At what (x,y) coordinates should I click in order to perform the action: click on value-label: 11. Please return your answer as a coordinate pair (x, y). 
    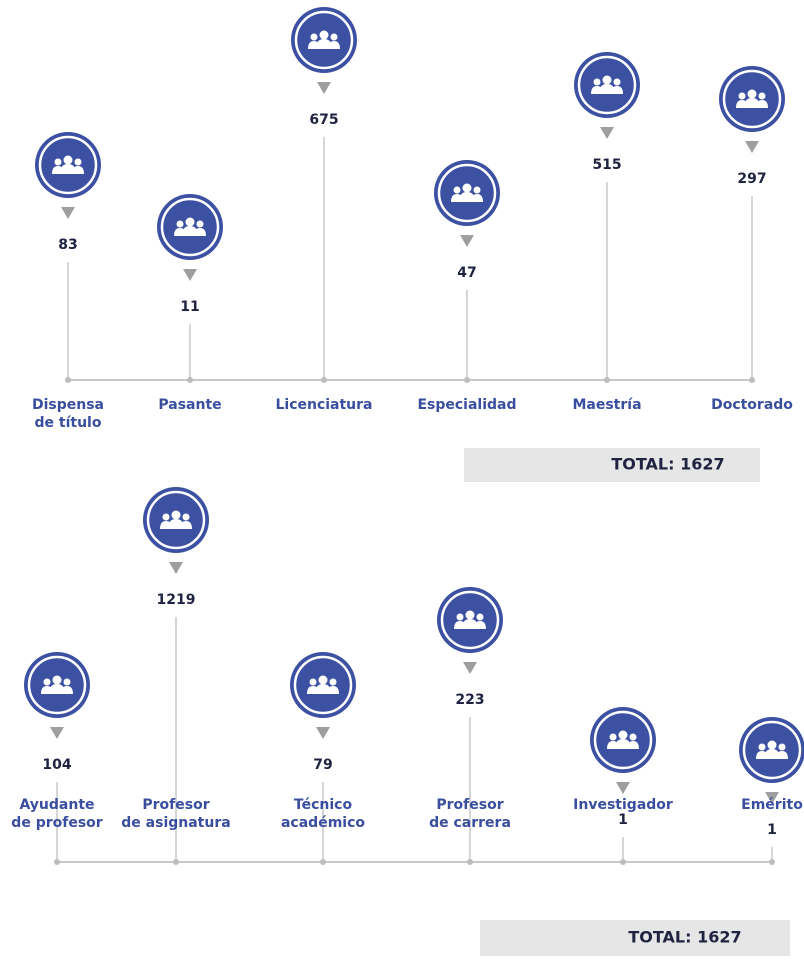
    Looking at the image, I should click on (189, 307).